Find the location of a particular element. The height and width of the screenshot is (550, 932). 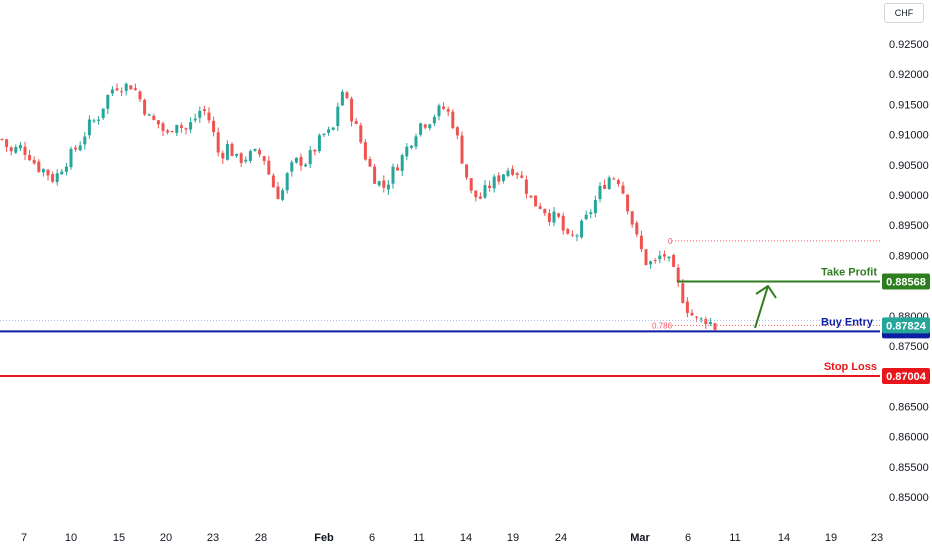

time-tick-label: 24 is located at coordinates (561, 538).